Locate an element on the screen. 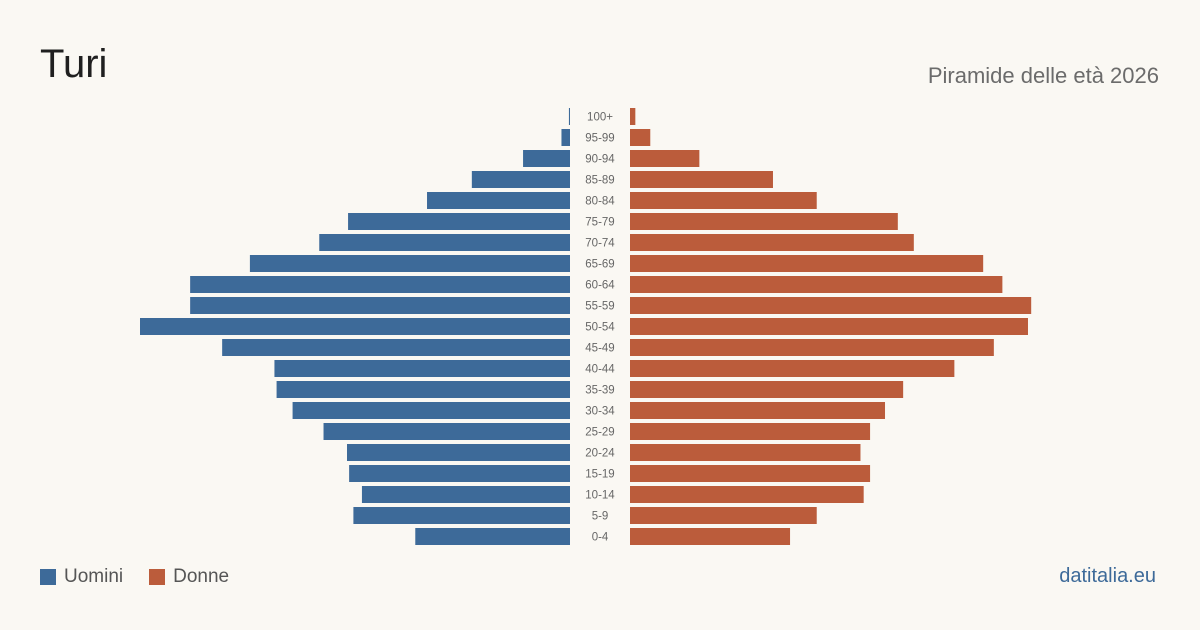  age-group-label: 100+ is located at coordinates (600, 118).